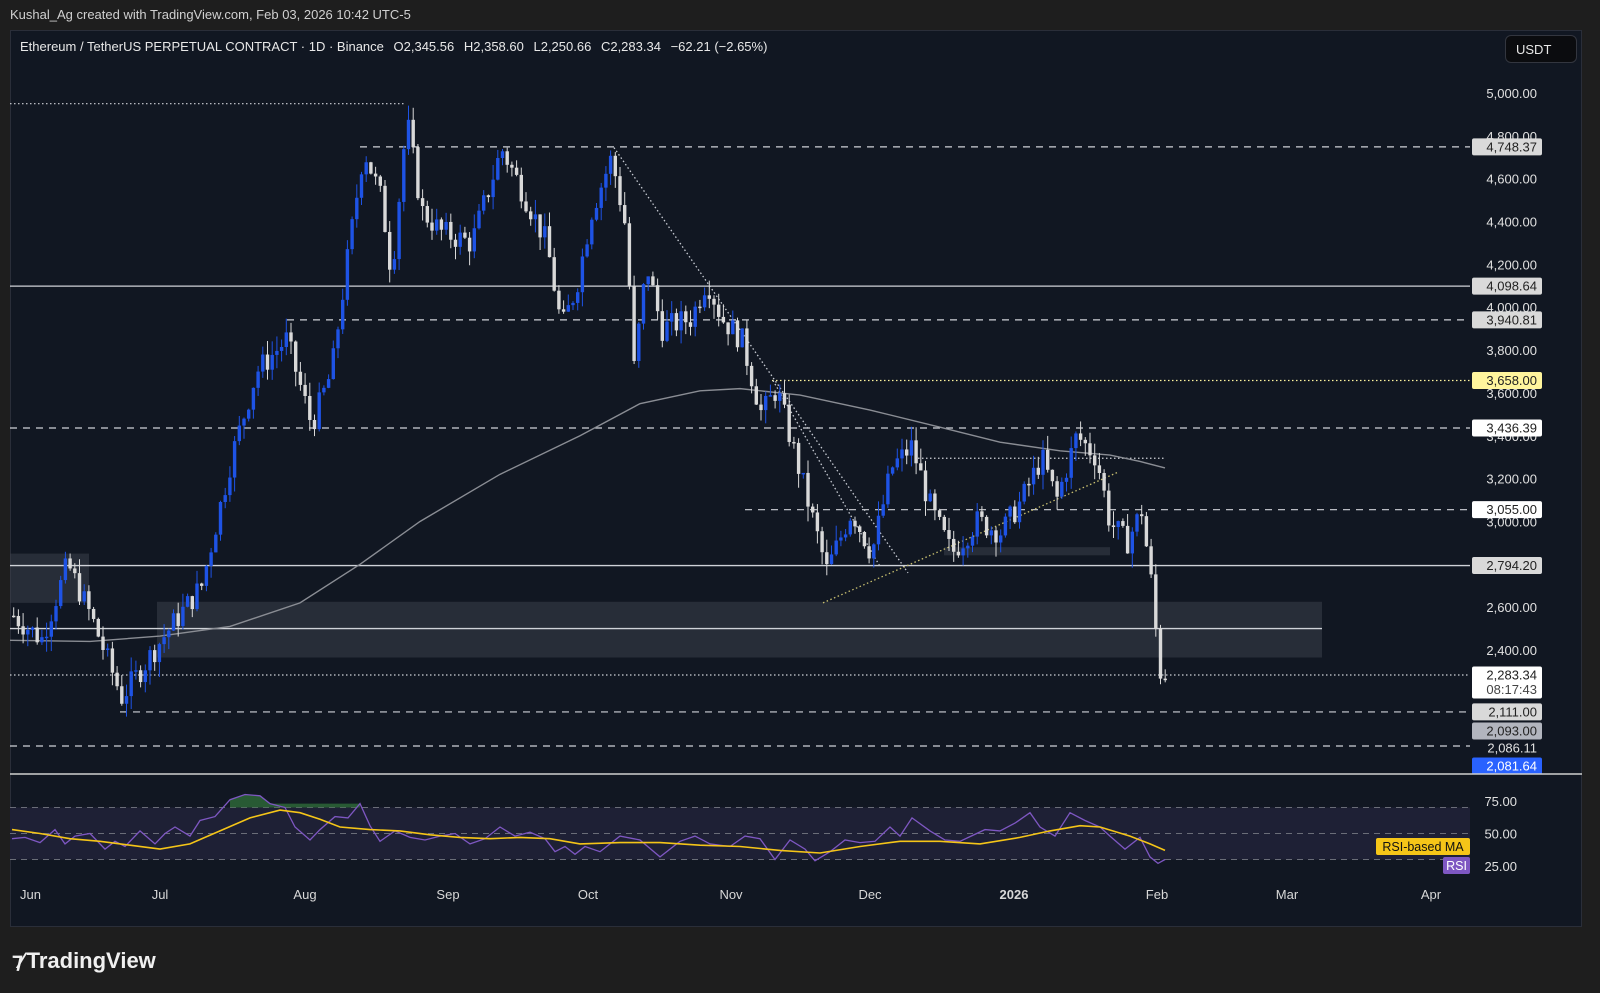 Image resolution: width=1600 pixels, height=993 pixels. I want to click on price-label-2,111.00: 2,111.00, so click(1507, 712).